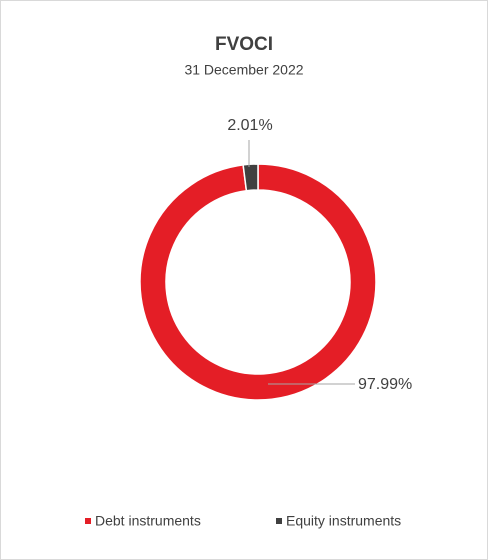 The height and width of the screenshot is (560, 488). What do you see at coordinates (249, 125) in the screenshot?
I see `data-label: 2.01%` at bounding box center [249, 125].